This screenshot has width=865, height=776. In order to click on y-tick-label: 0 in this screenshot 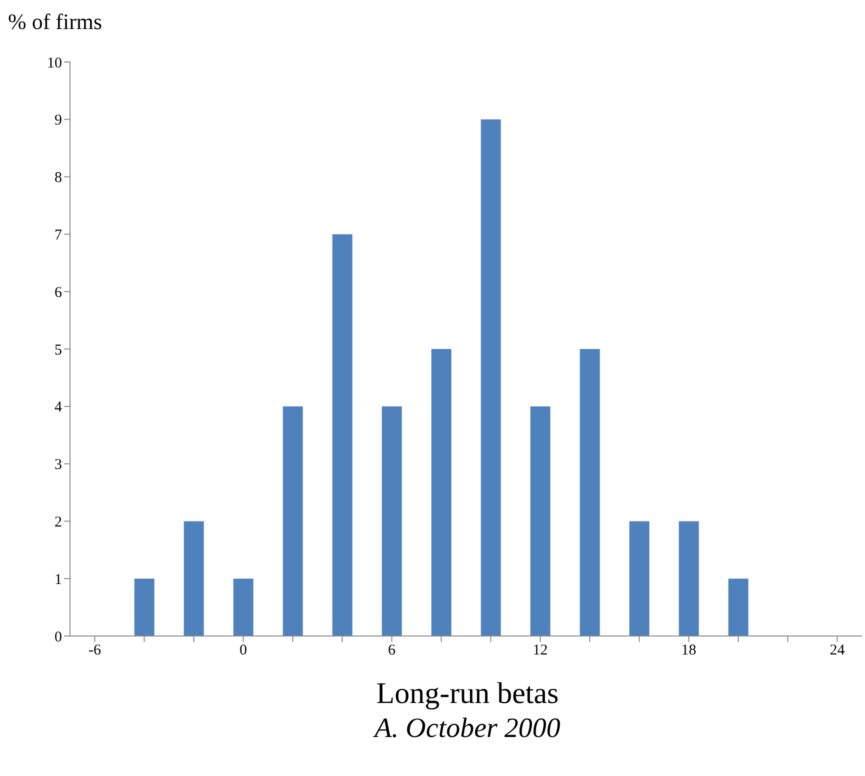, I will do `click(58, 637)`.